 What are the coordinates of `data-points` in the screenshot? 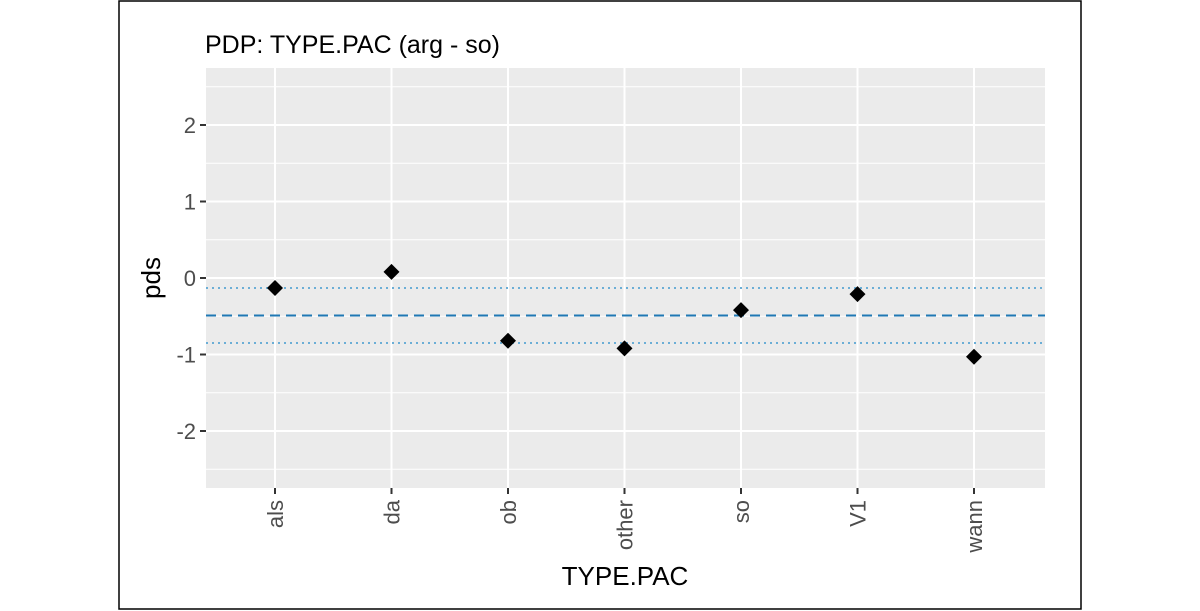 It's located at (624, 314).